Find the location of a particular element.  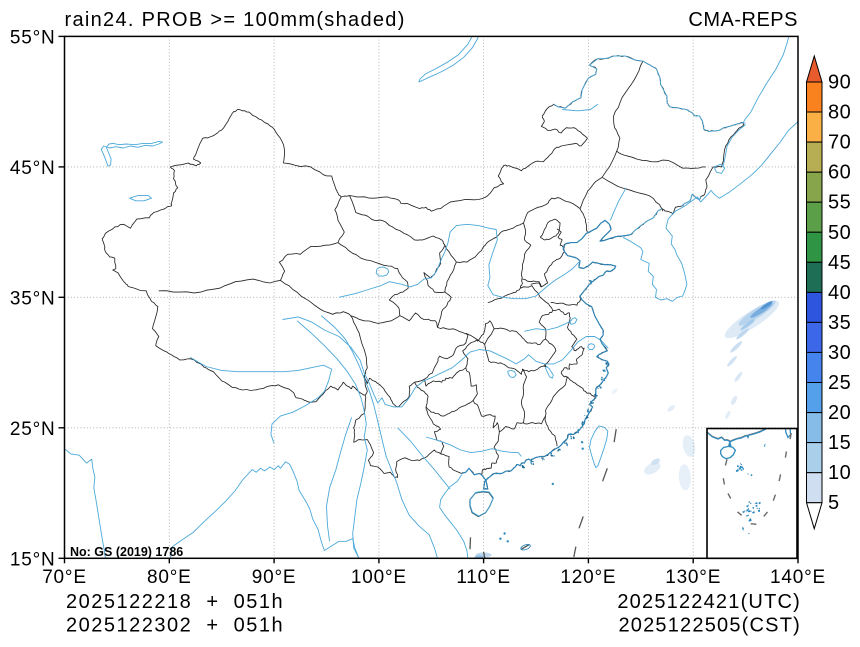

svg-text: 40 is located at coordinates (839, 293).